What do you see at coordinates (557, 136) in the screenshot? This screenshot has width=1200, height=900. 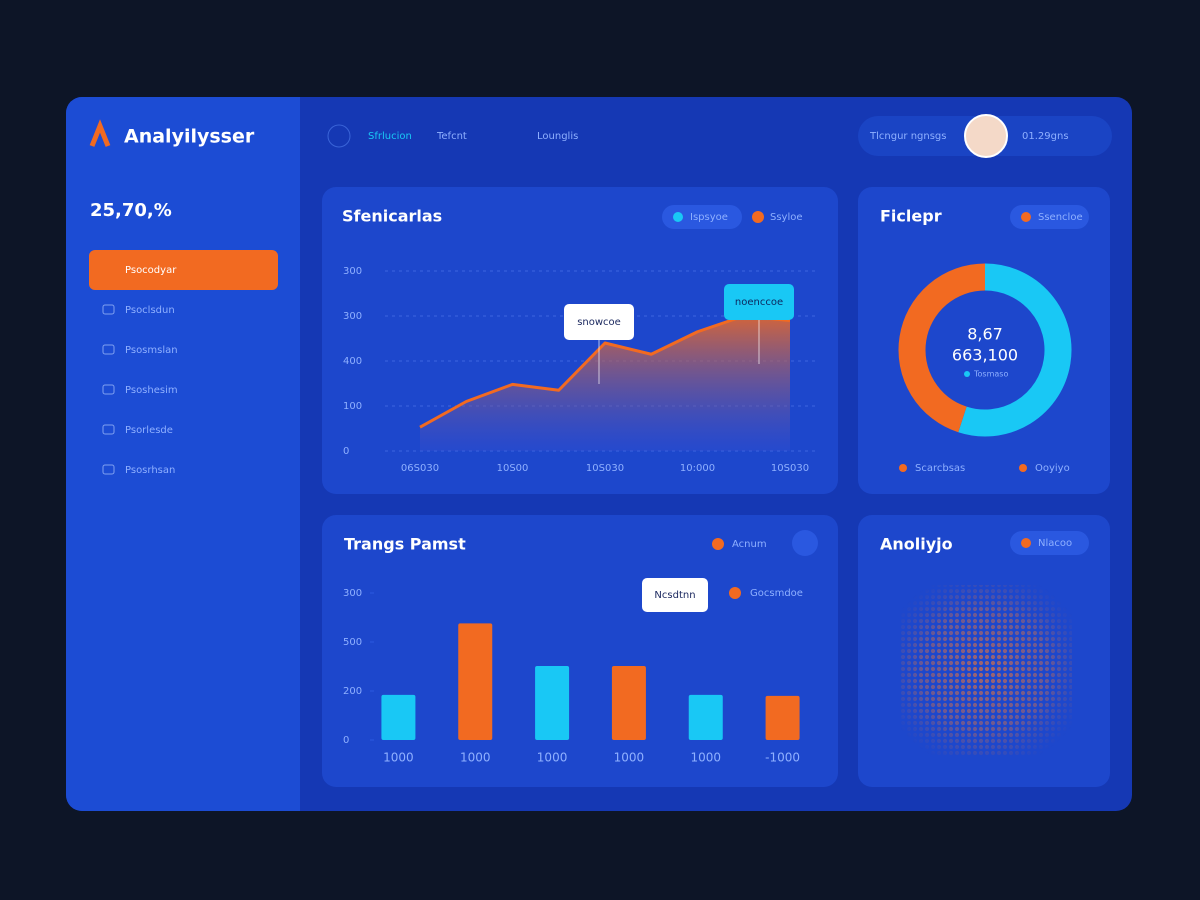 I see `nav-item: Lounglis` at bounding box center [557, 136].